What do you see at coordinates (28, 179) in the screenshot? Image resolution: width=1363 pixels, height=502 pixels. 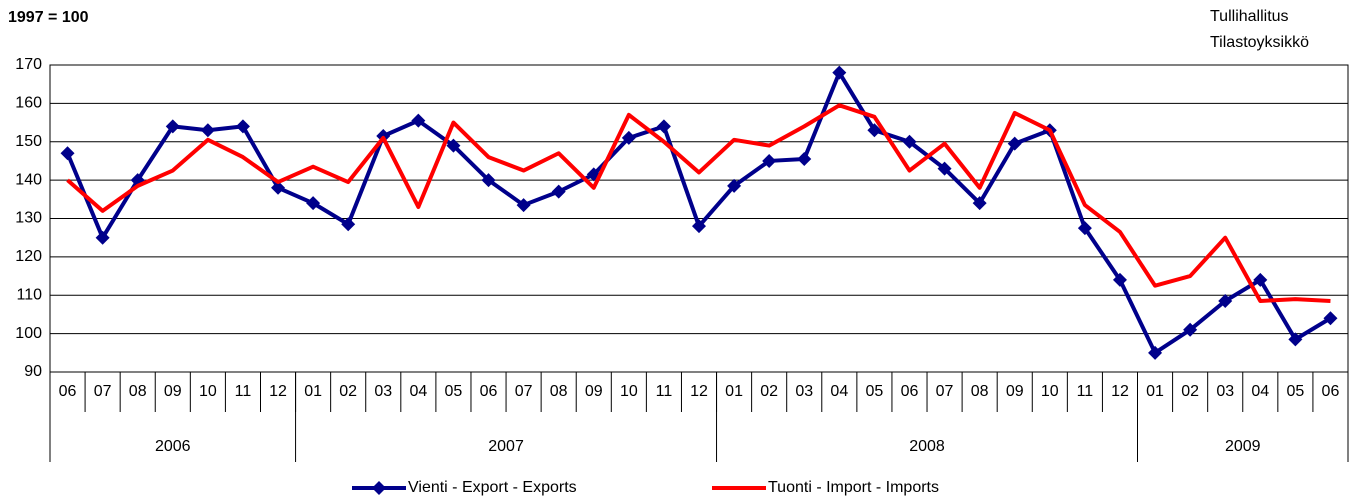 I see `y-tick-label: 140` at bounding box center [28, 179].